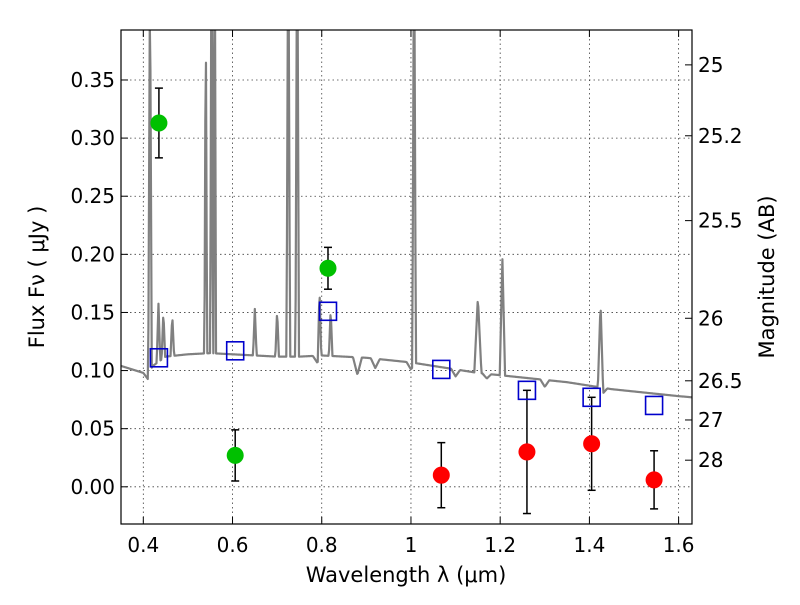  Describe the element at coordinates (92, 312) in the screenshot. I see `y-tick-label: 0.15` at that location.